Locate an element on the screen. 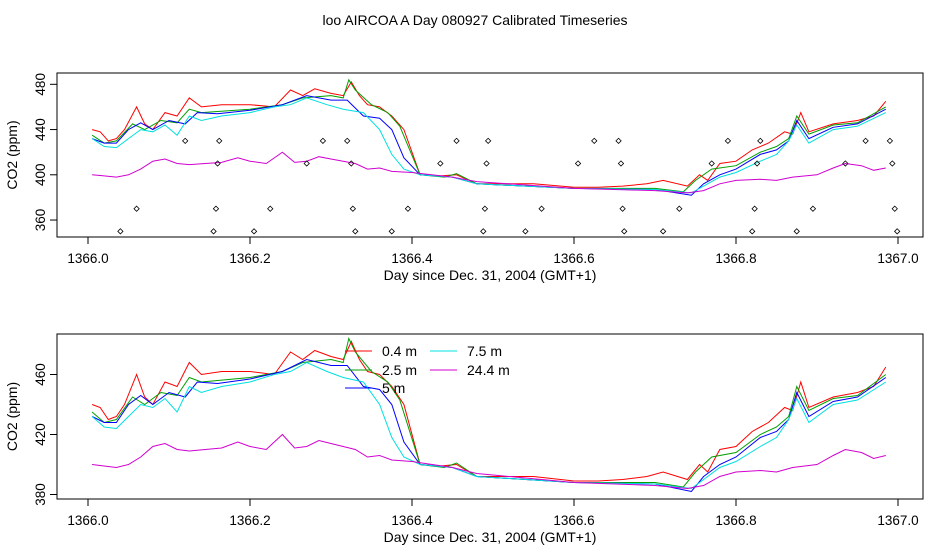  legend-label: 5 m is located at coordinates (393, 388).